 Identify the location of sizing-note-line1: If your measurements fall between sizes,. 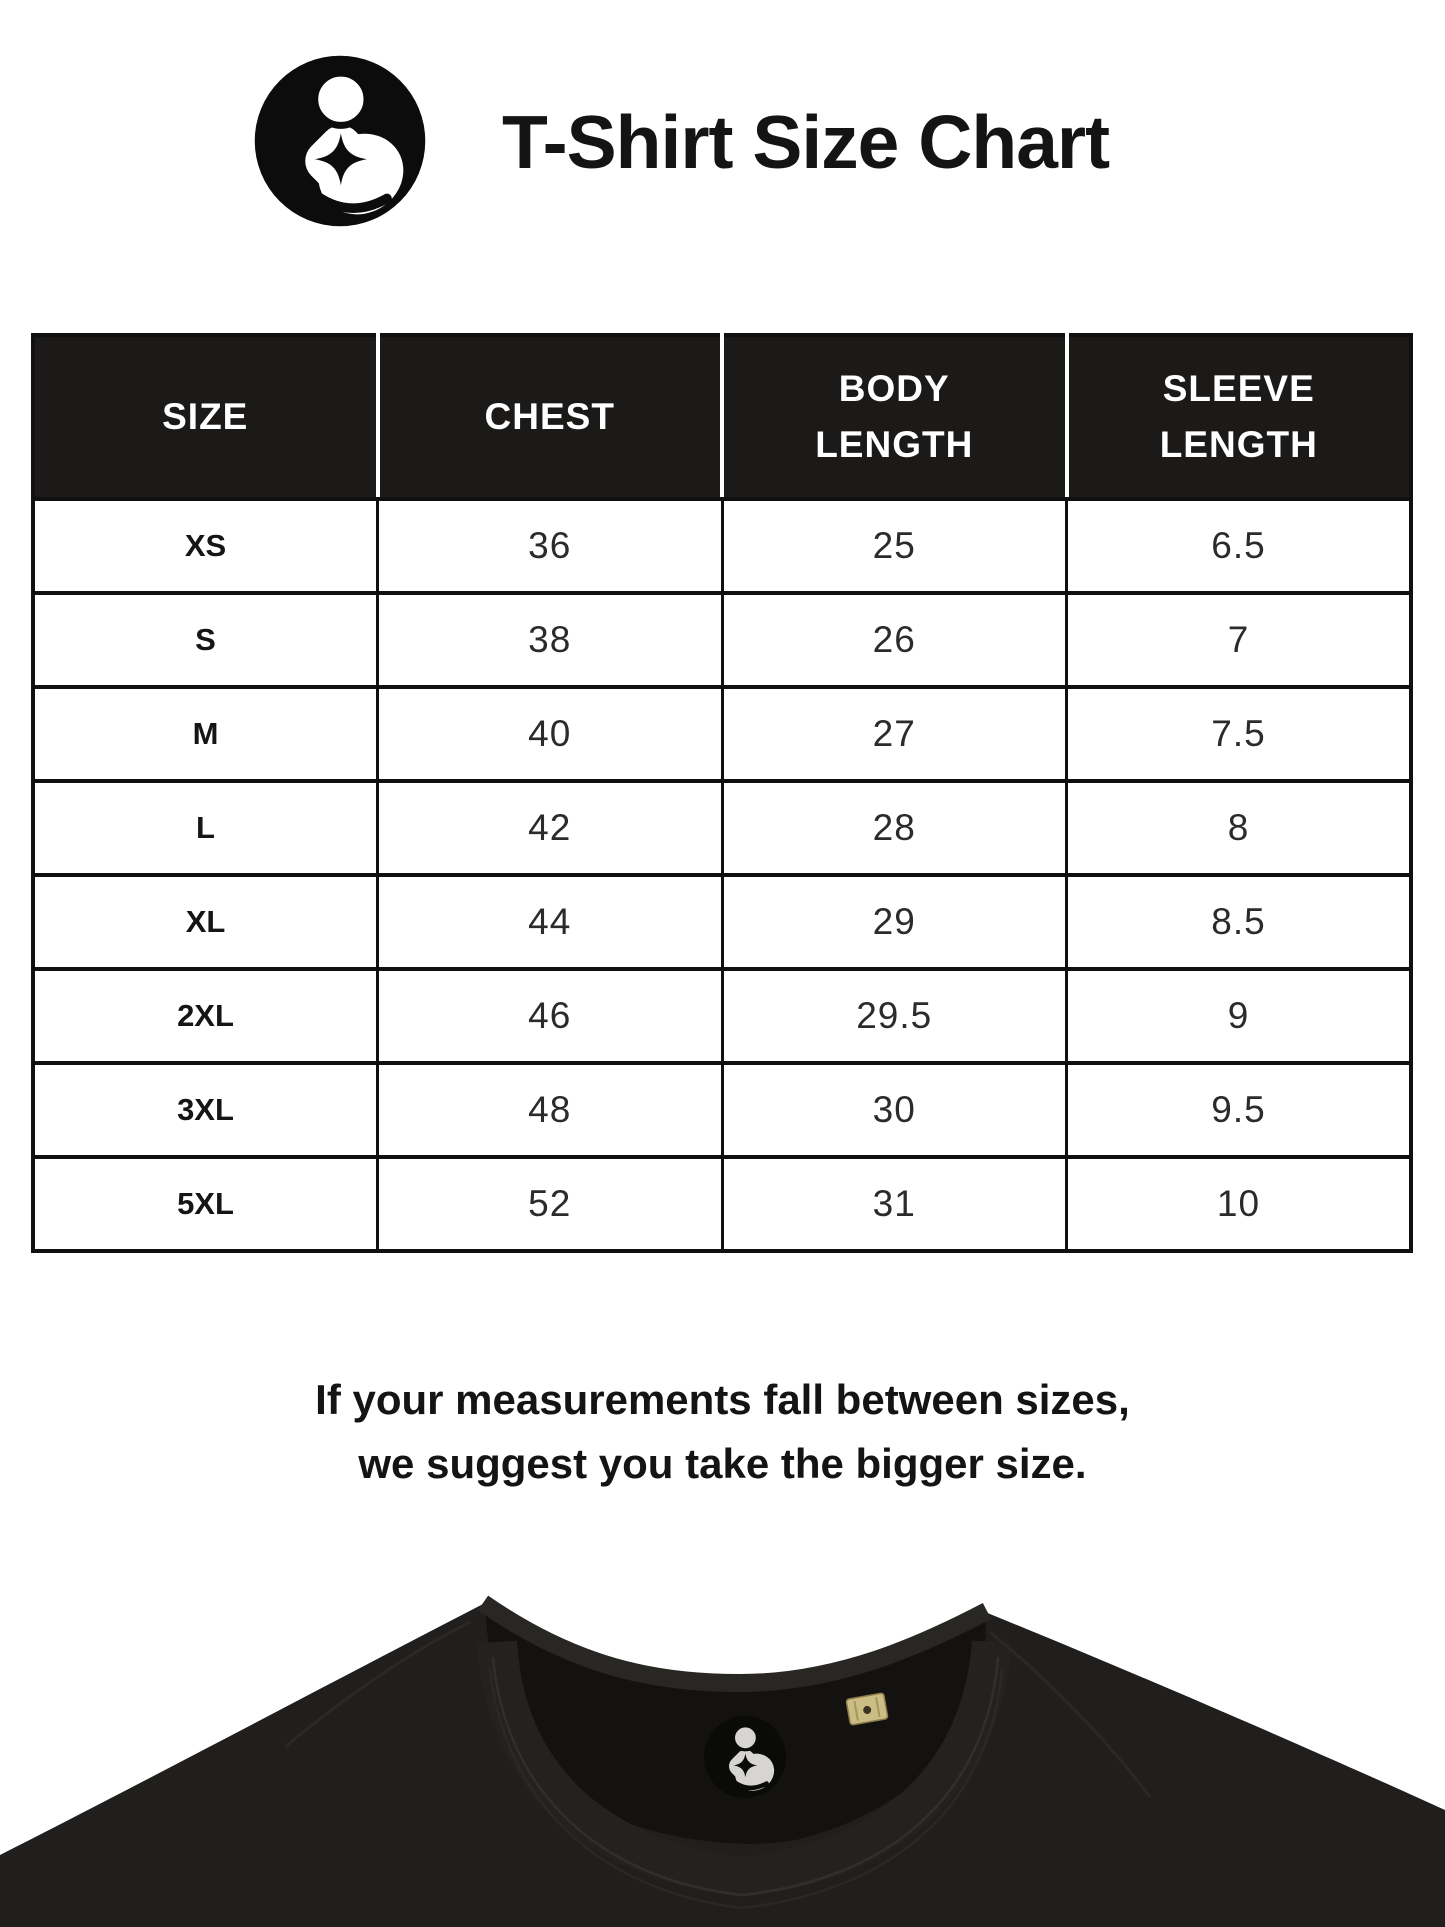
(722, 1399).